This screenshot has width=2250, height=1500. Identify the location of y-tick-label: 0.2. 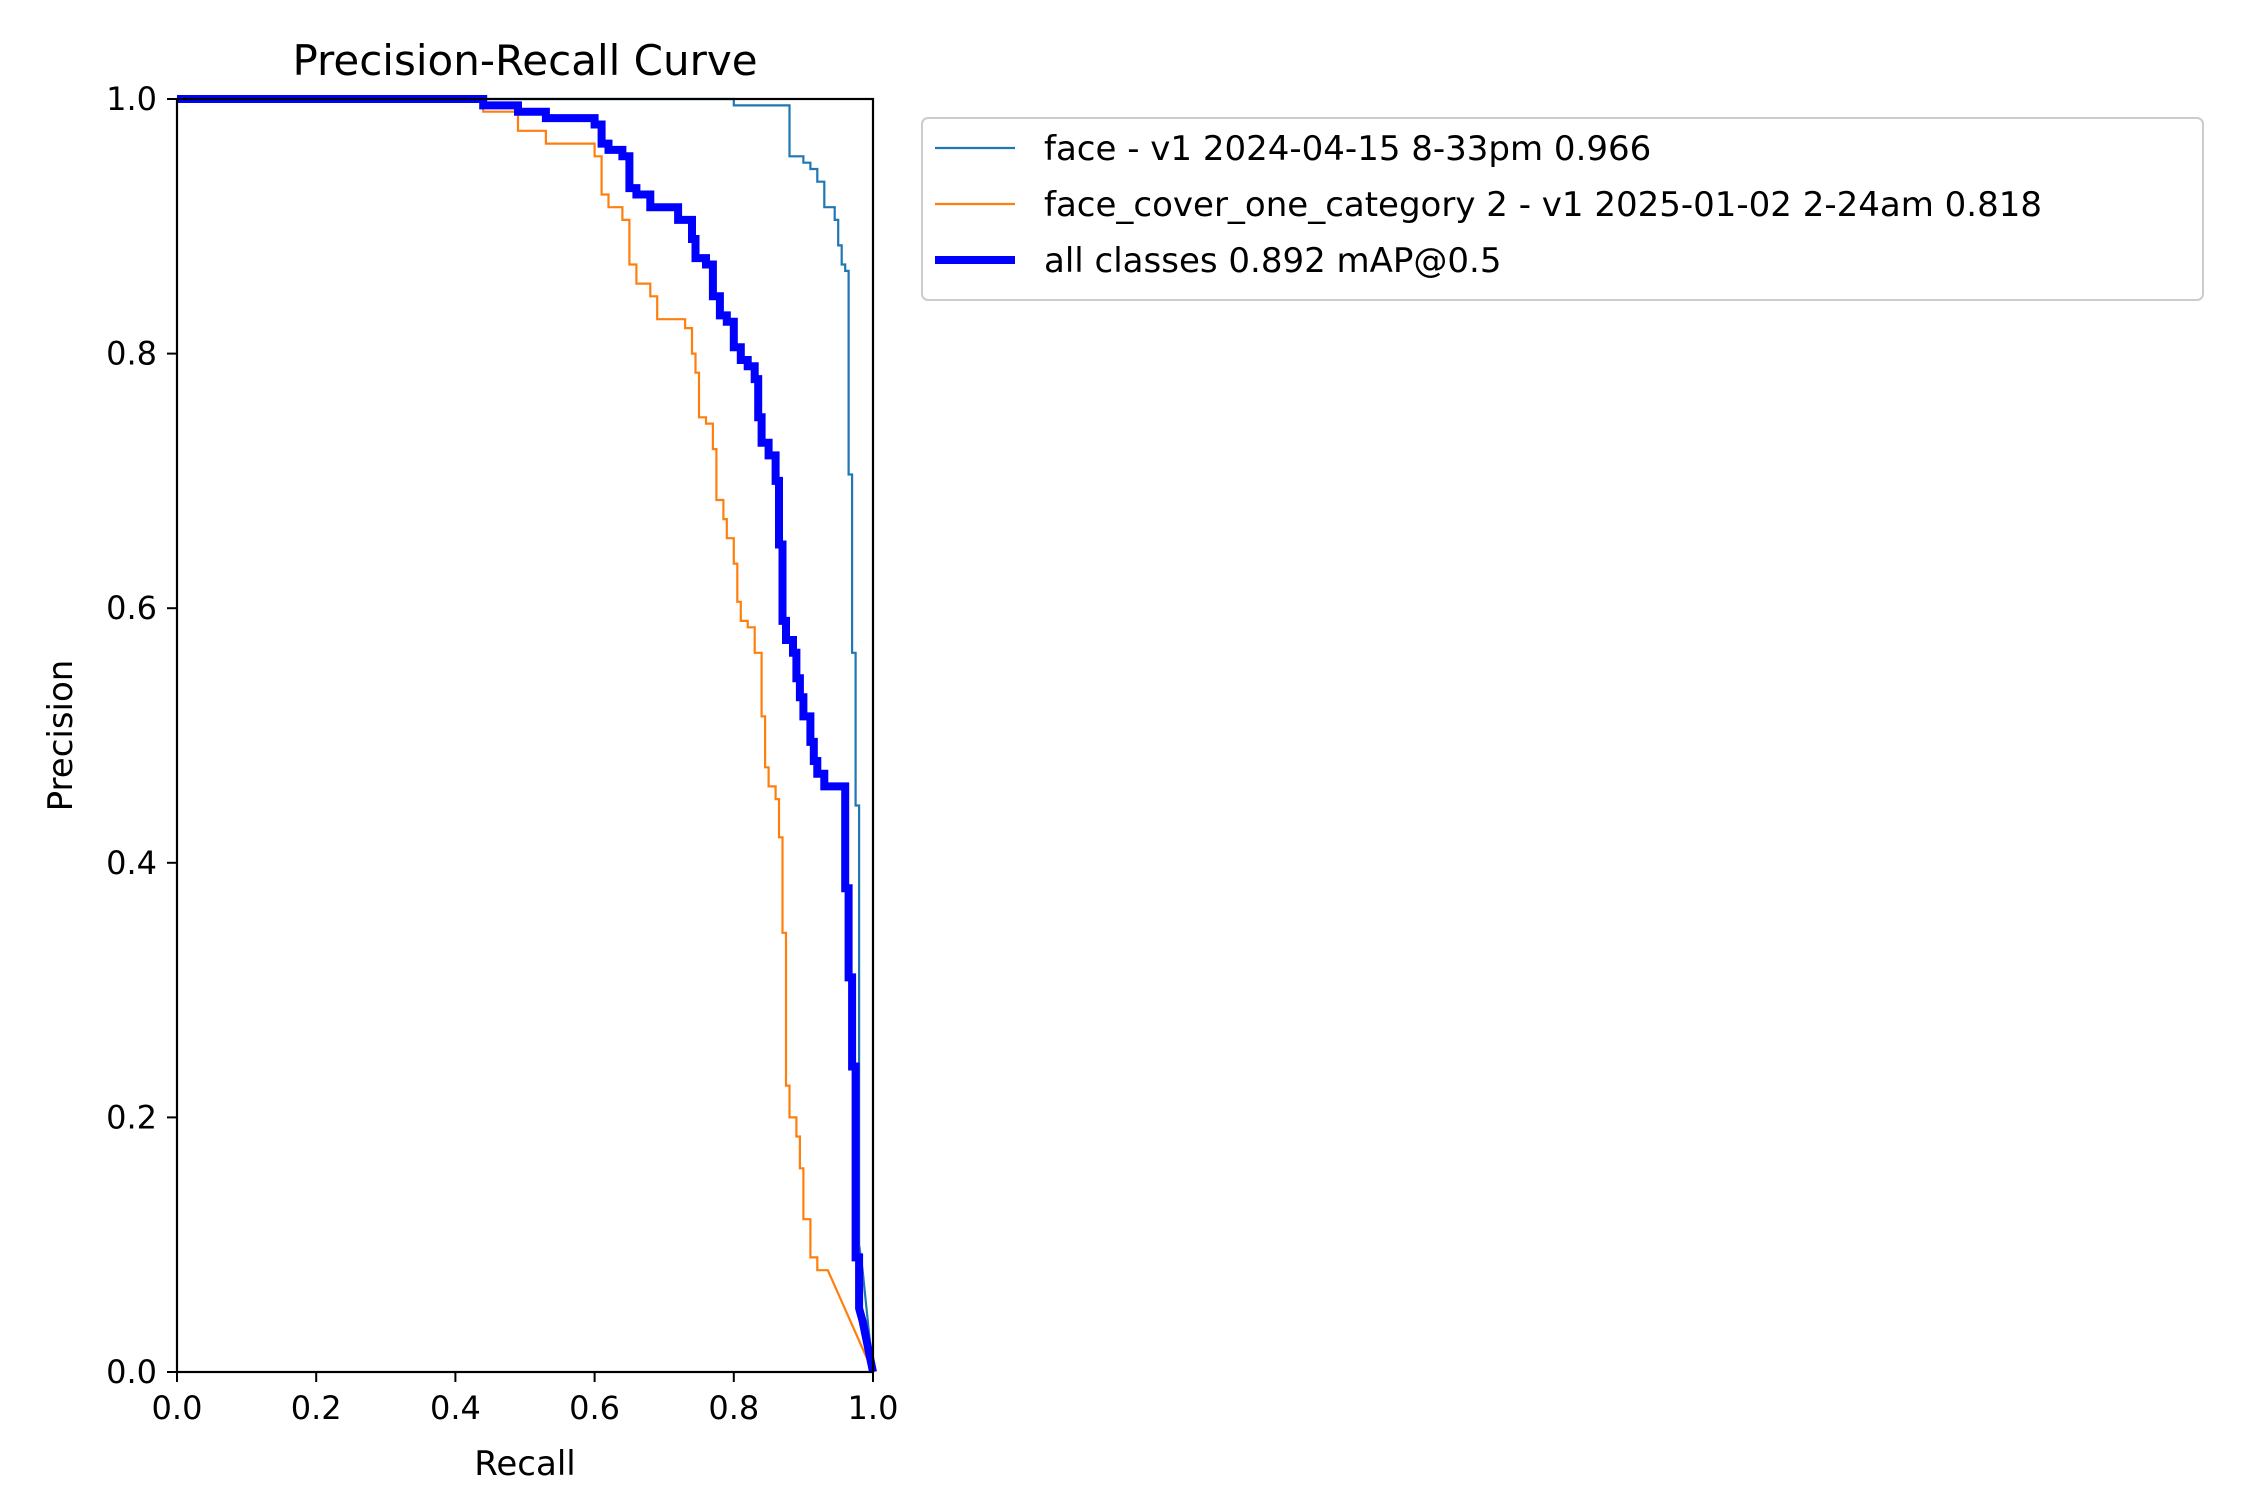
(131, 1117).